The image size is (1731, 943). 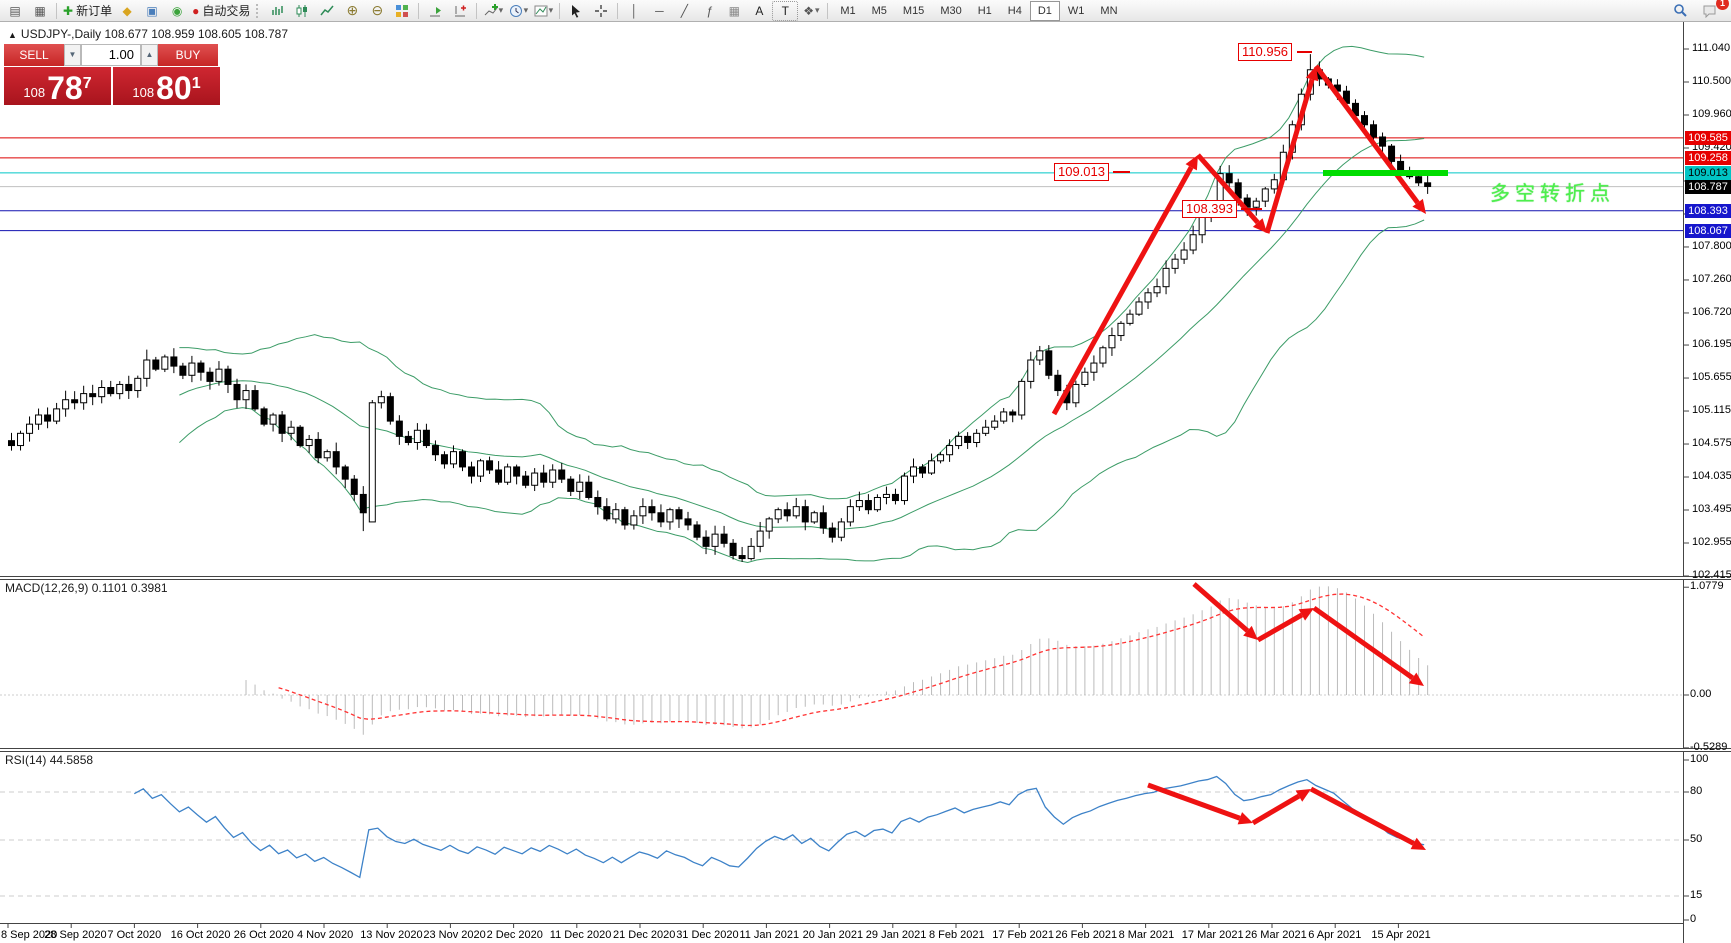 I want to click on price-tick-label: 110.500, so click(x=1711, y=80).